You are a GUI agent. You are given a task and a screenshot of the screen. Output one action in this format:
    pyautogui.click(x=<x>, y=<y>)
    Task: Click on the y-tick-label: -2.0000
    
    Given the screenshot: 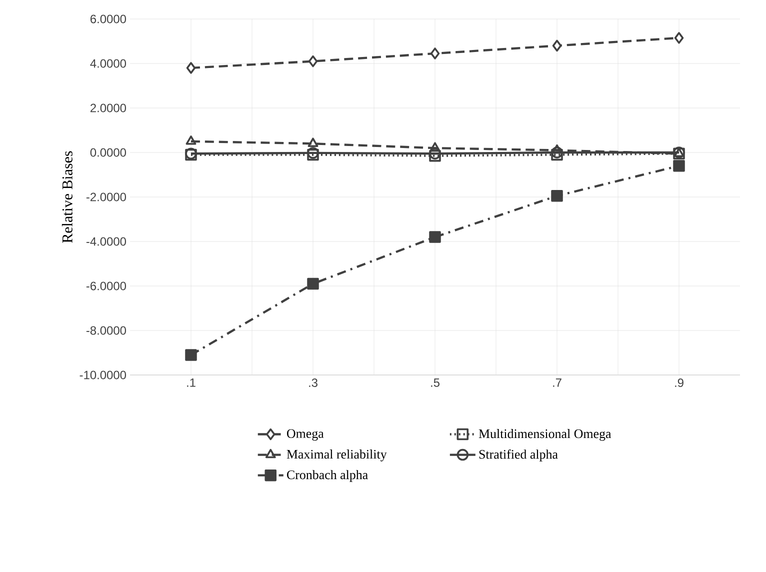 What is the action you would take?
    pyautogui.click(x=106, y=197)
    